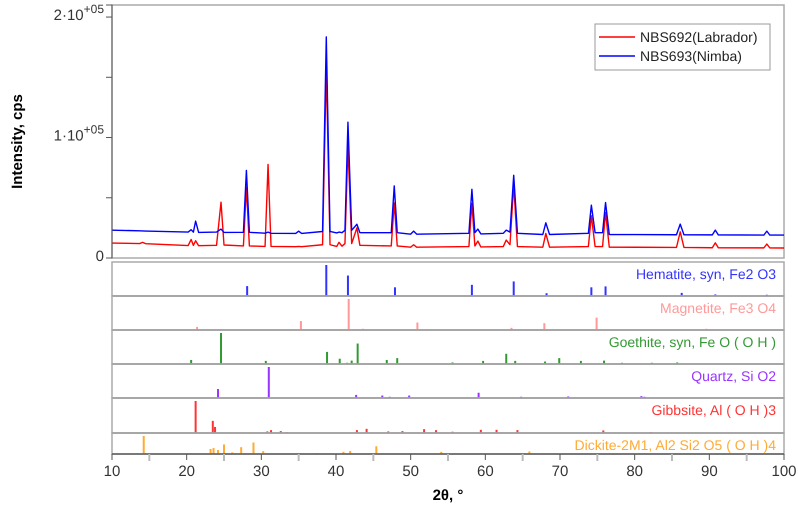 This screenshot has height=511, width=798. I want to click on chart-title: Gibbsite, Al ( O H )3, so click(714, 410).